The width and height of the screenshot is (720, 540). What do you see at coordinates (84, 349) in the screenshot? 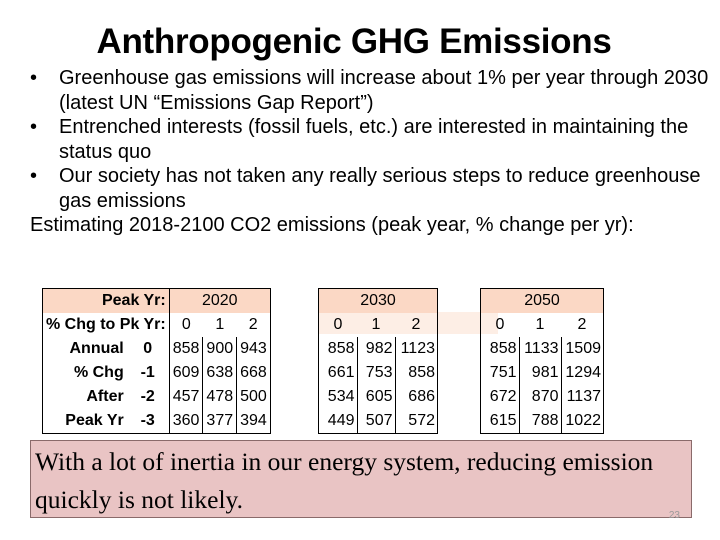
I see `row-label: Annual` at bounding box center [84, 349].